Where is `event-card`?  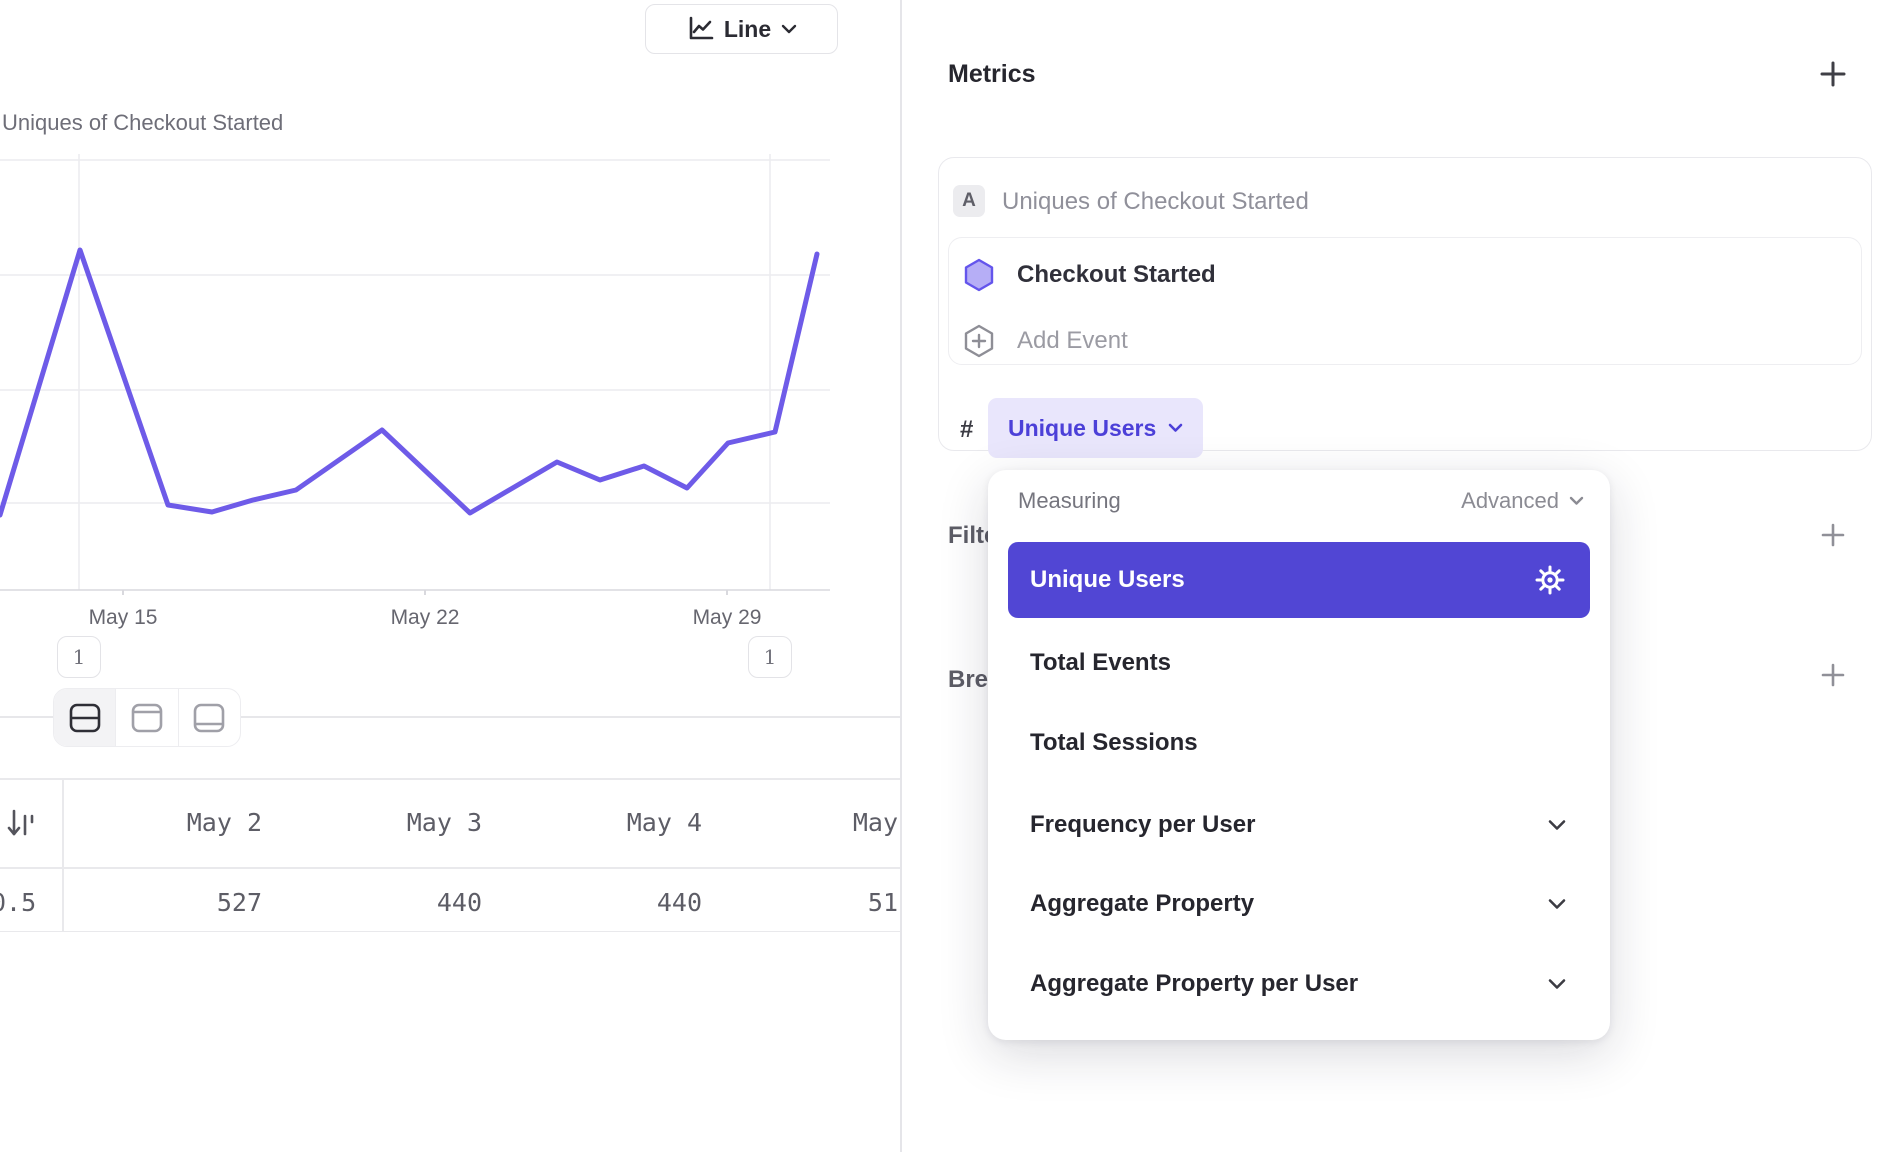 event-card is located at coordinates (1405, 301).